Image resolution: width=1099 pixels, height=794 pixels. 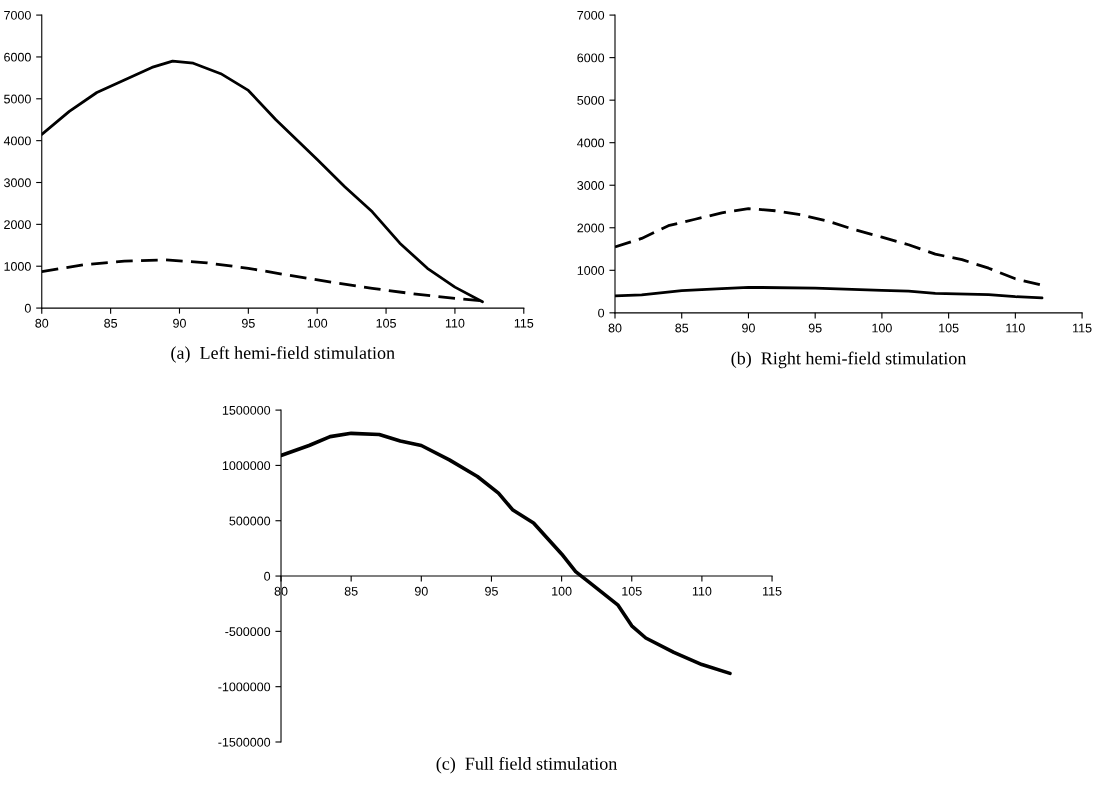 What do you see at coordinates (250, 521) in the screenshot?
I see `y-tick-label: 500000` at bounding box center [250, 521].